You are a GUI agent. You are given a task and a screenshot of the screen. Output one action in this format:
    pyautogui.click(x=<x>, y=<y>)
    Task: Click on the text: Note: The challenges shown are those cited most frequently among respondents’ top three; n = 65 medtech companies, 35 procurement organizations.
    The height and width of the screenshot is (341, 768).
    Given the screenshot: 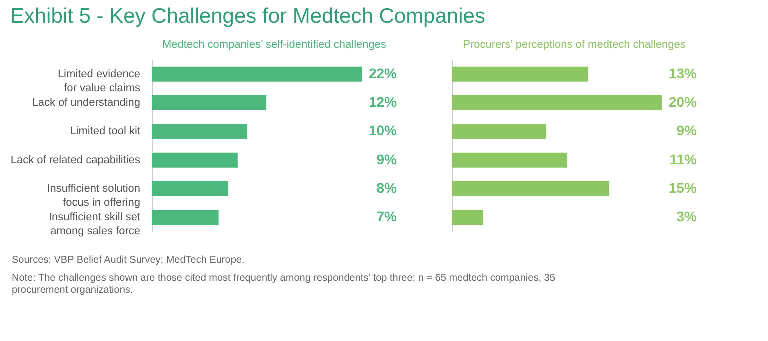 What is the action you would take?
    pyautogui.click(x=284, y=284)
    